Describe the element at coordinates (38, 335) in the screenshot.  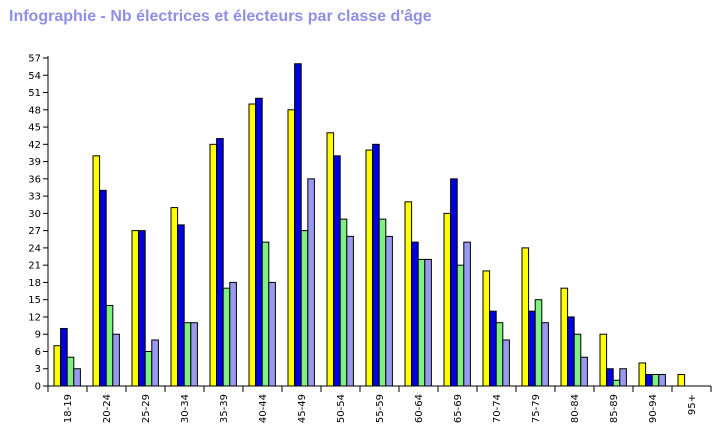
I see `y-tick-label: 9` at that location.